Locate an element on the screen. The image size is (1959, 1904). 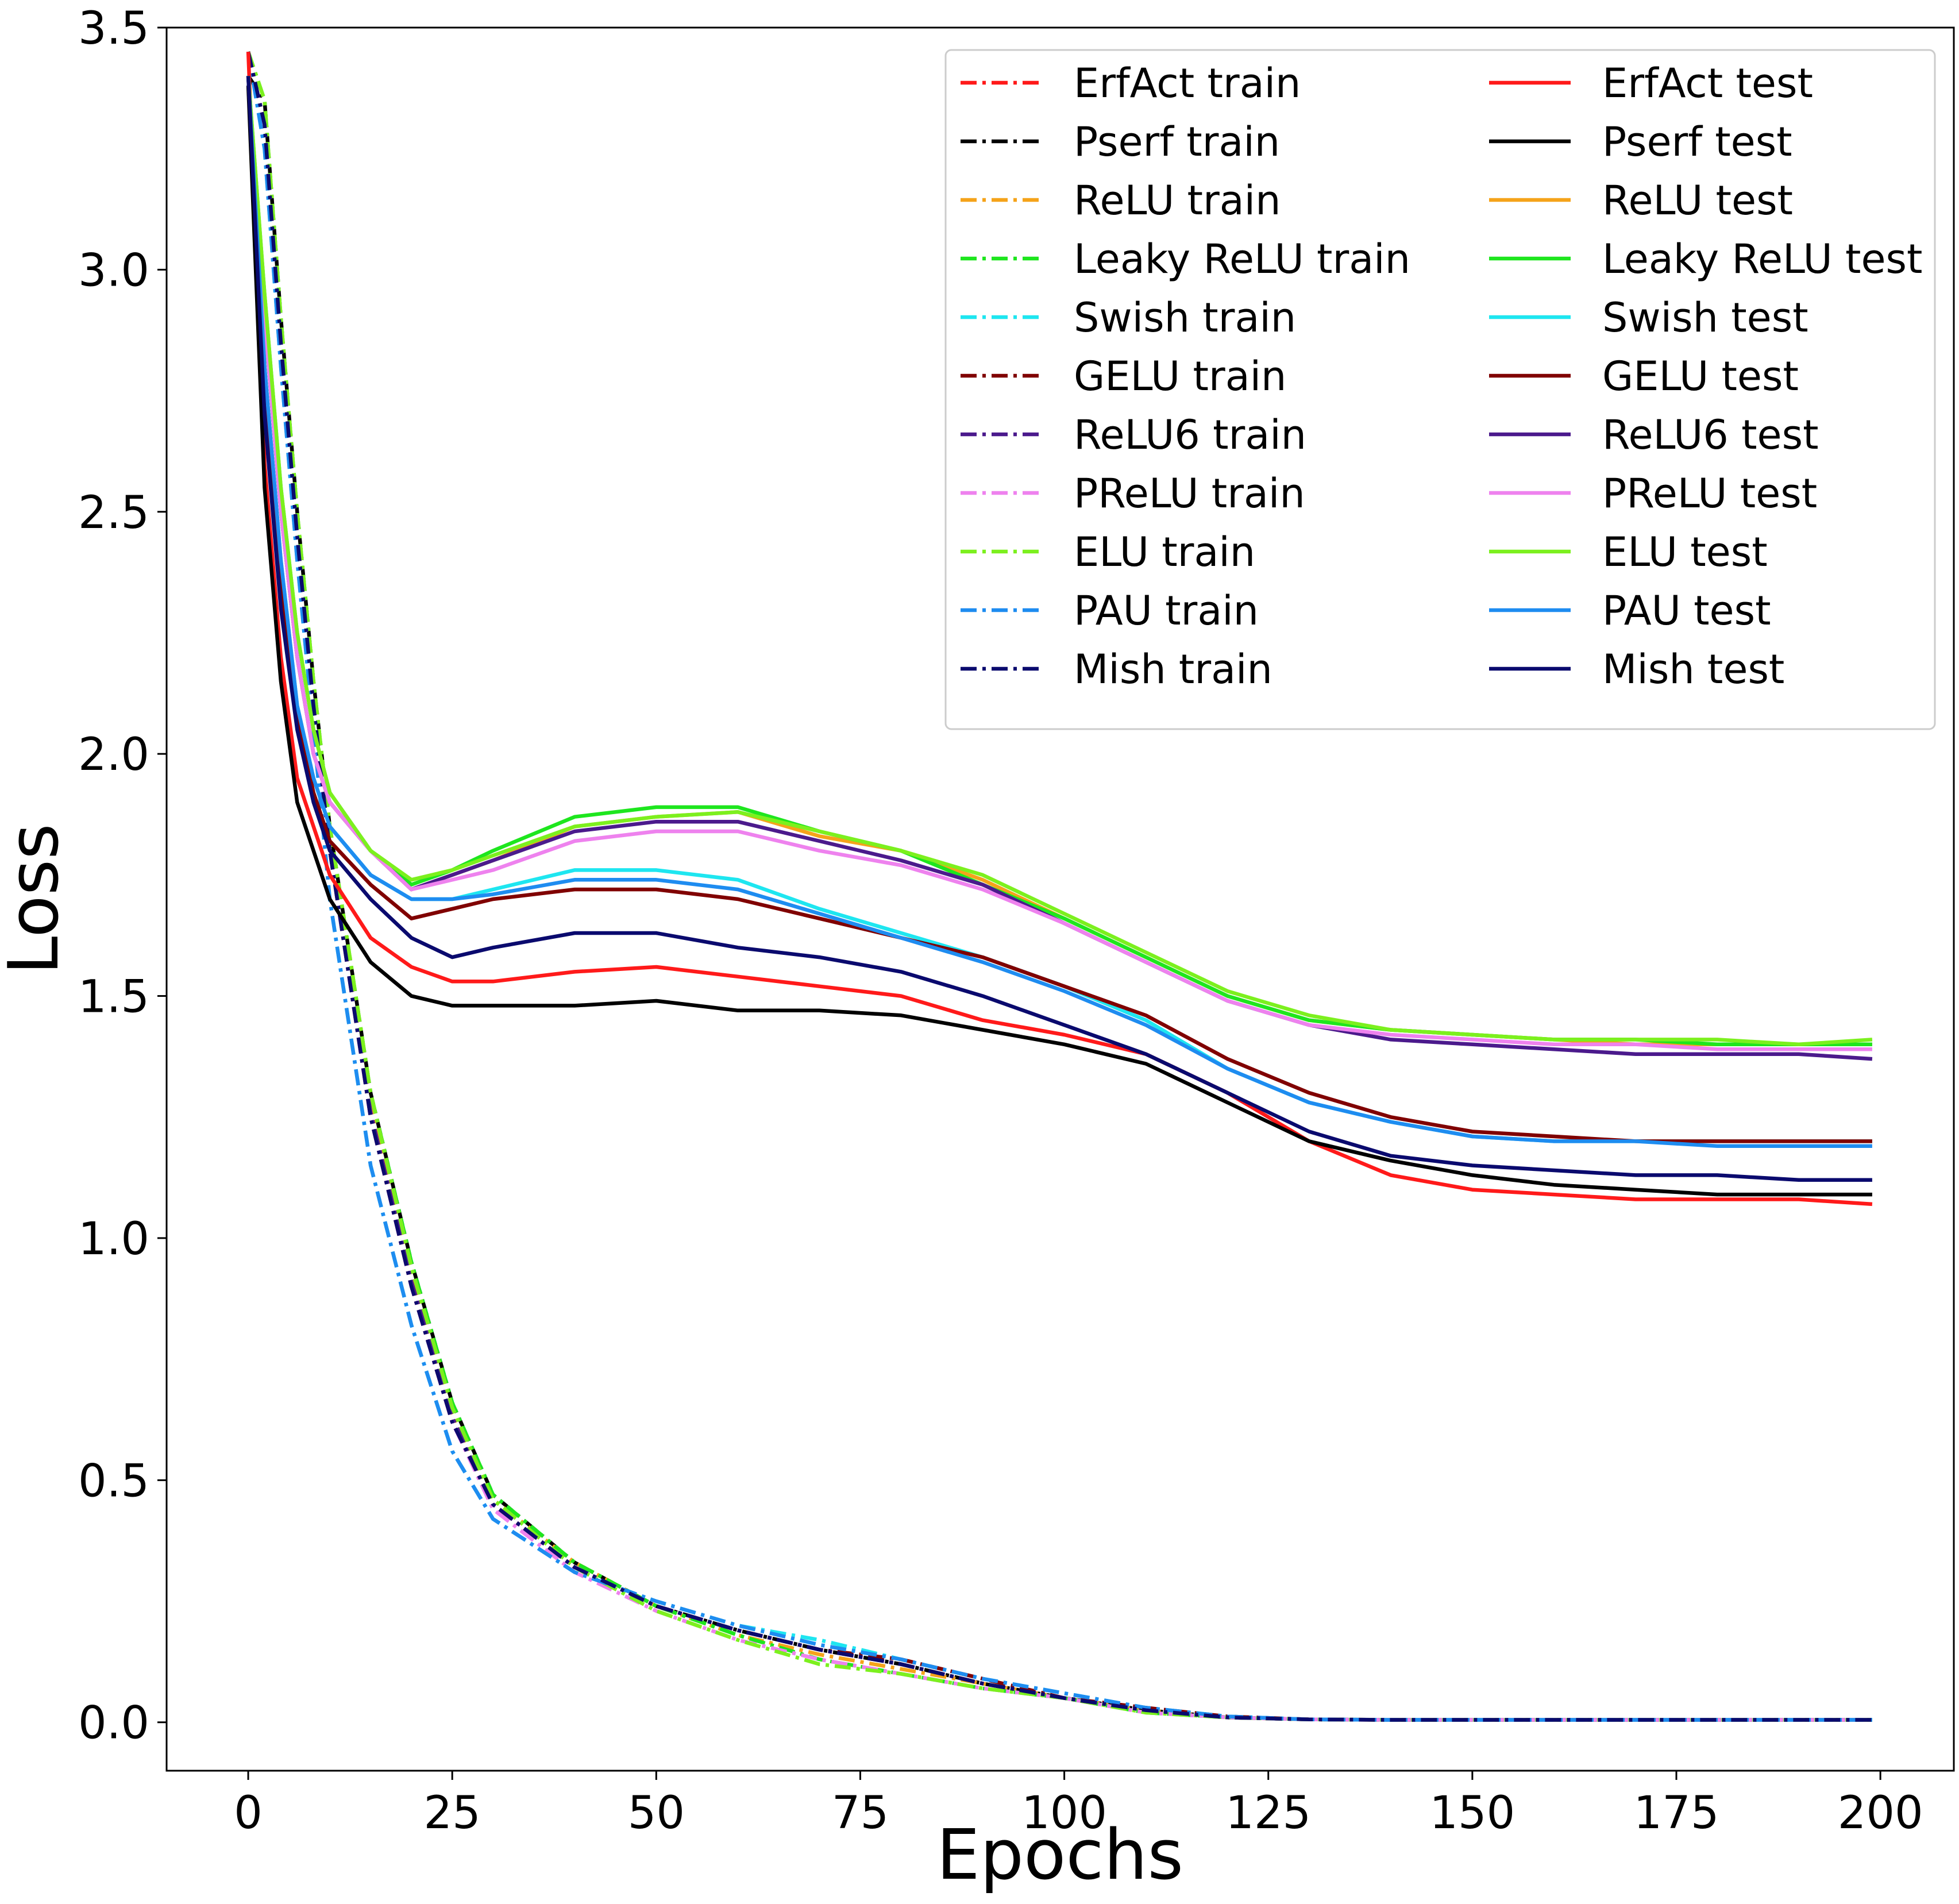
legend-label: Swish train is located at coordinates (1185, 317).